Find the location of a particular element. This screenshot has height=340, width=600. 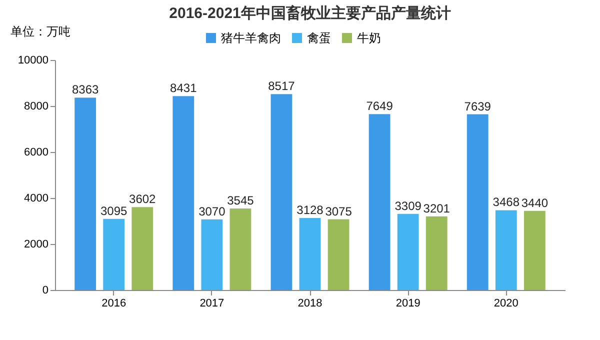

data-label: 3602 is located at coordinates (142, 199).